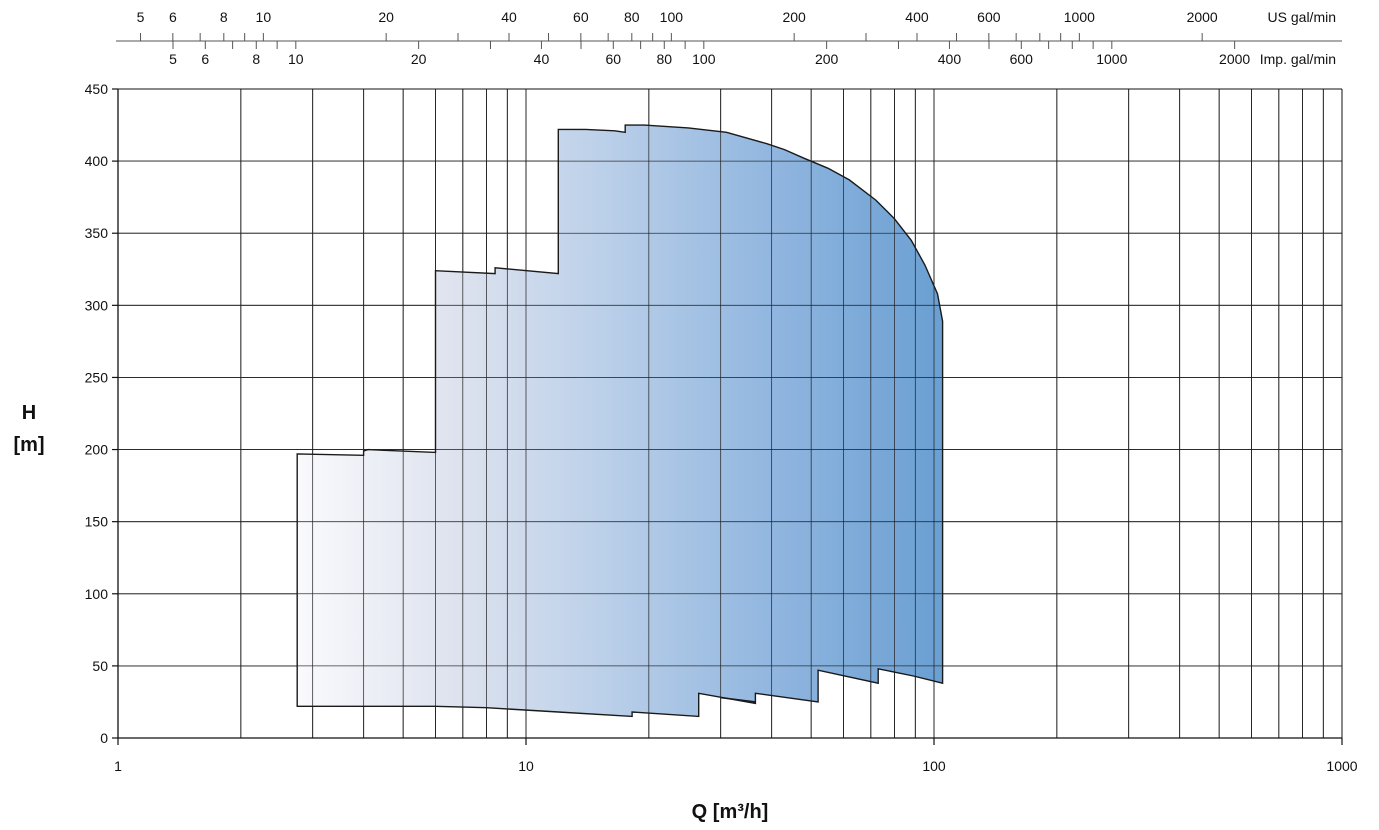  I want to click on y-tick-label: 50, so click(100, 666).